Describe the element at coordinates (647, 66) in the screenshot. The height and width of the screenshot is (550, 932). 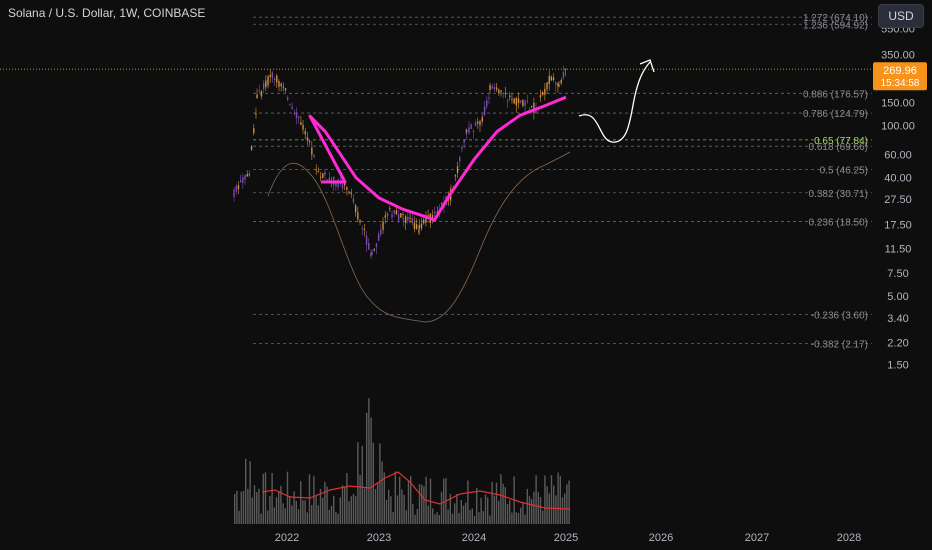
I see `projection-arrowhead` at that location.